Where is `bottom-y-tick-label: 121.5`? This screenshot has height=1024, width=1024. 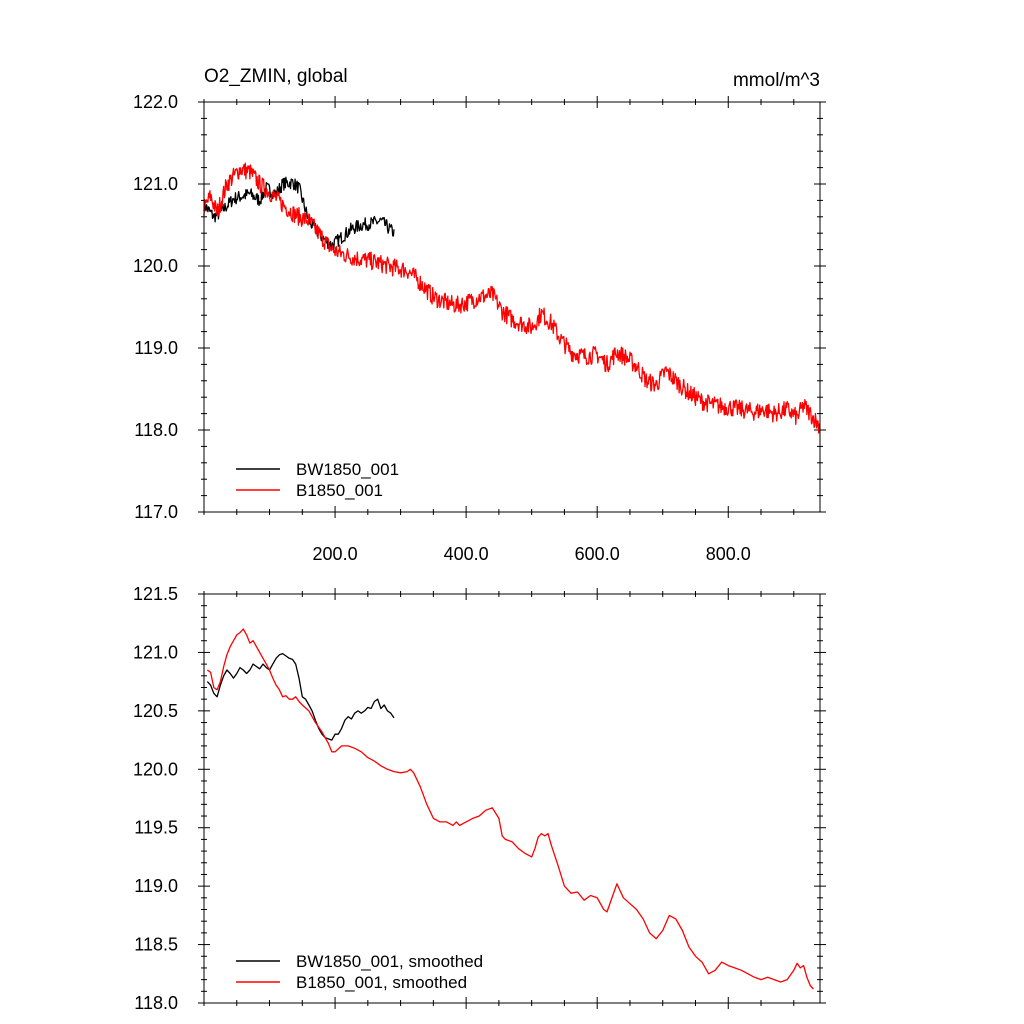 bottom-y-tick-label: 121.5 is located at coordinates (155, 594).